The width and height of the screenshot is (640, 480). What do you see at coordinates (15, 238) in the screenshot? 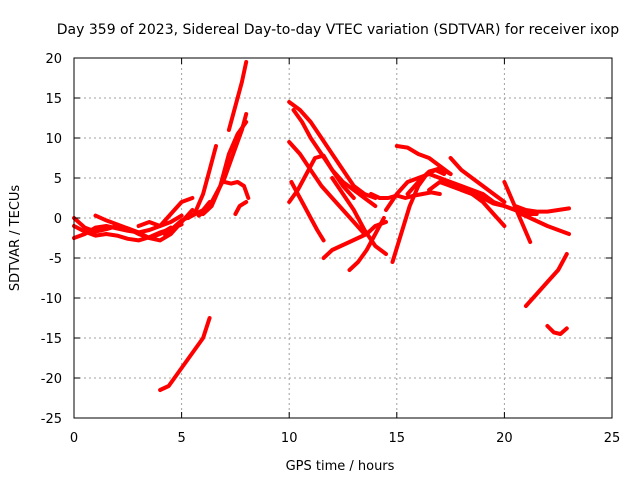
I see `y-axis-label: SDTVAR / TECUs` at bounding box center [15, 238].